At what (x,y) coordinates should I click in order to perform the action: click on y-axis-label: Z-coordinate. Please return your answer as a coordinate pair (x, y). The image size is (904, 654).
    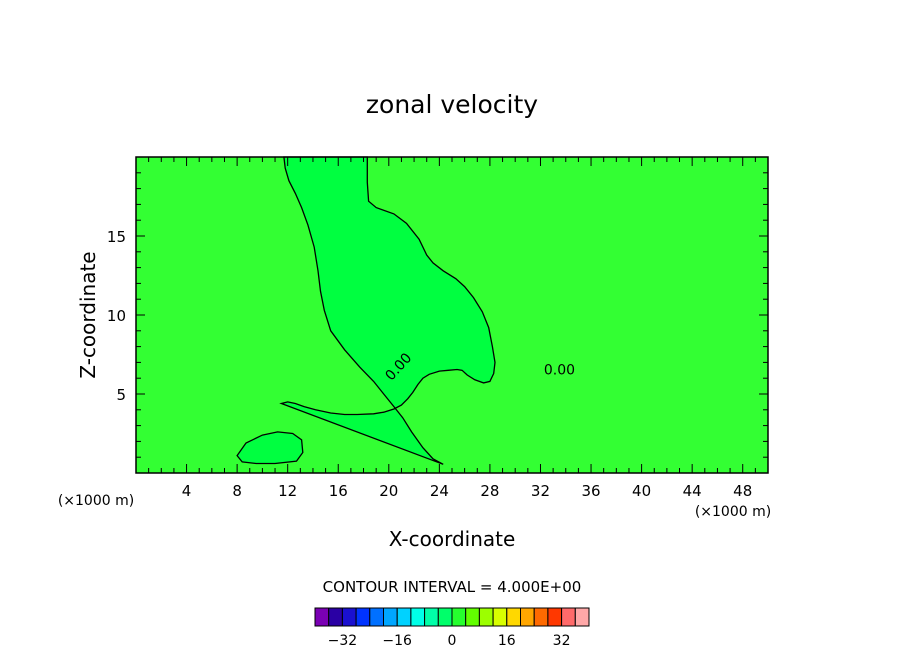
    Looking at the image, I should click on (88, 314).